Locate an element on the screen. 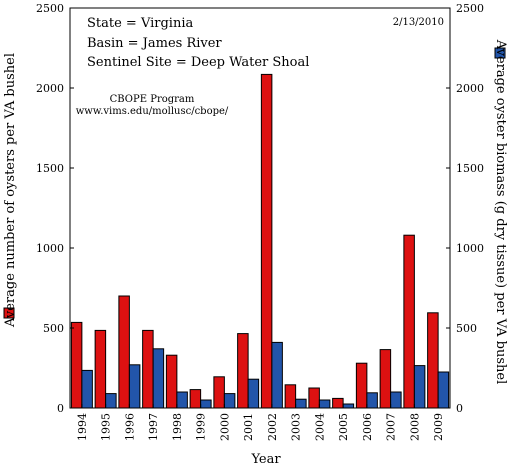 Image resolution: width=510 pixels, height=467 pixels. left-axis-title: Average number of oysters per VA bushel is located at coordinates (10, 190).